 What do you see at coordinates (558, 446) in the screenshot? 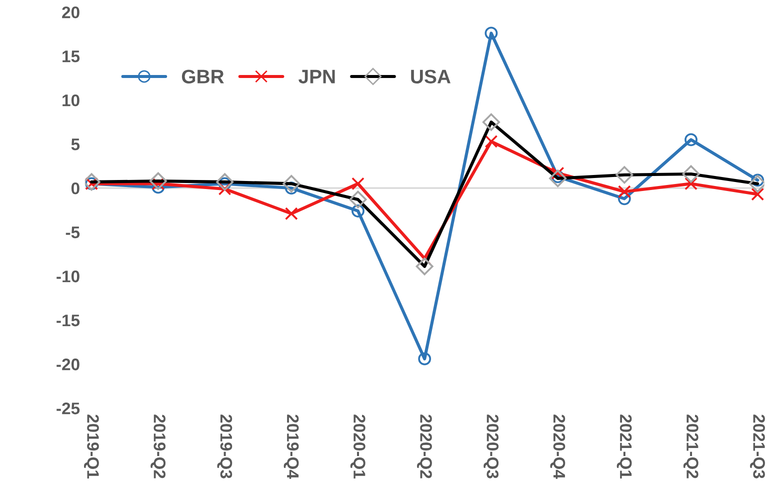
I see `x-tick-label: 2020-Q4` at bounding box center [558, 446].